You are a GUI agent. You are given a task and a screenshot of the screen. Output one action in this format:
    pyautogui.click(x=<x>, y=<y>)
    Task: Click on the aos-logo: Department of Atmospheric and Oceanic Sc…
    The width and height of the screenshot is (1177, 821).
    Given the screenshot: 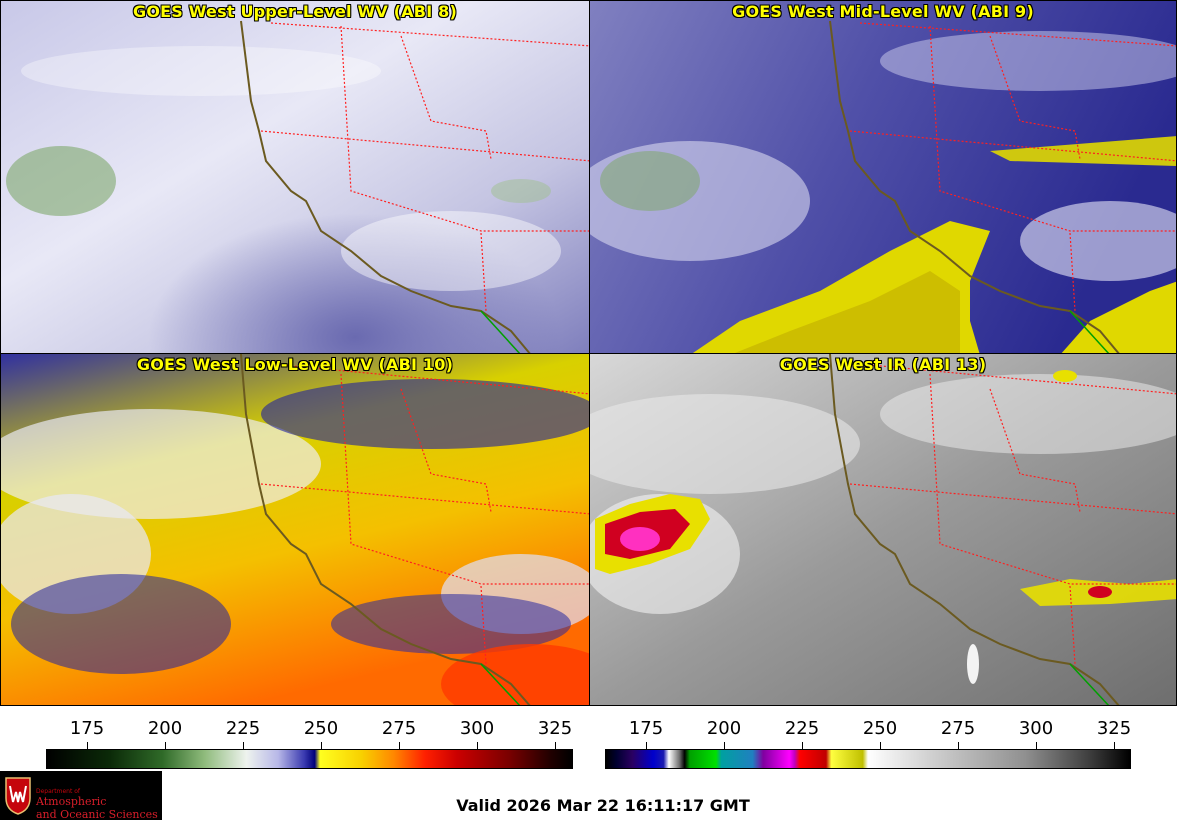 What is the action you would take?
    pyautogui.click(x=81, y=796)
    